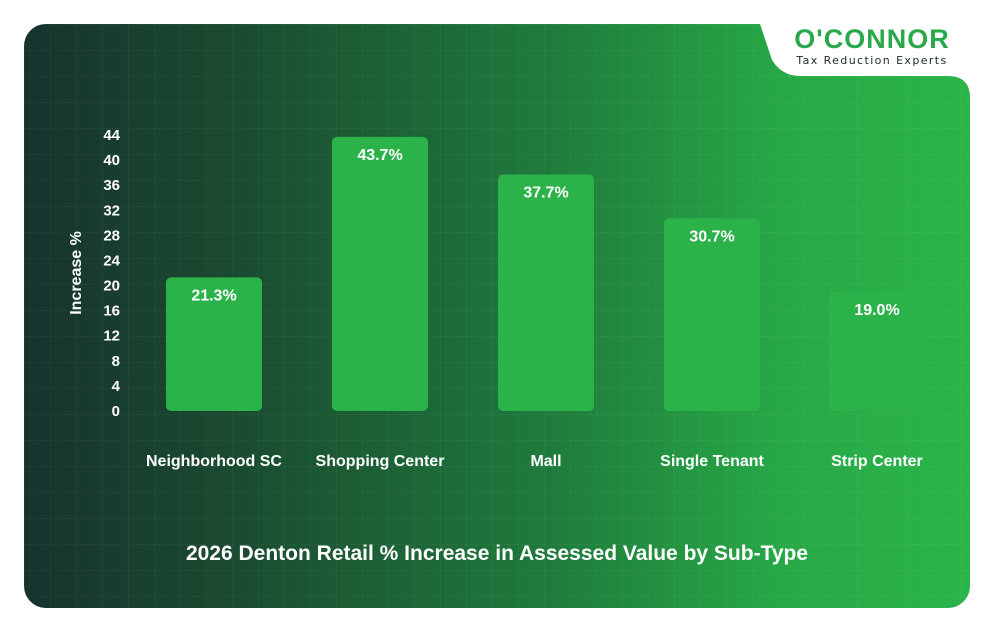 This screenshot has width=994, height=632. What do you see at coordinates (877, 461) in the screenshot?
I see `x-category-label: Strip Center` at bounding box center [877, 461].